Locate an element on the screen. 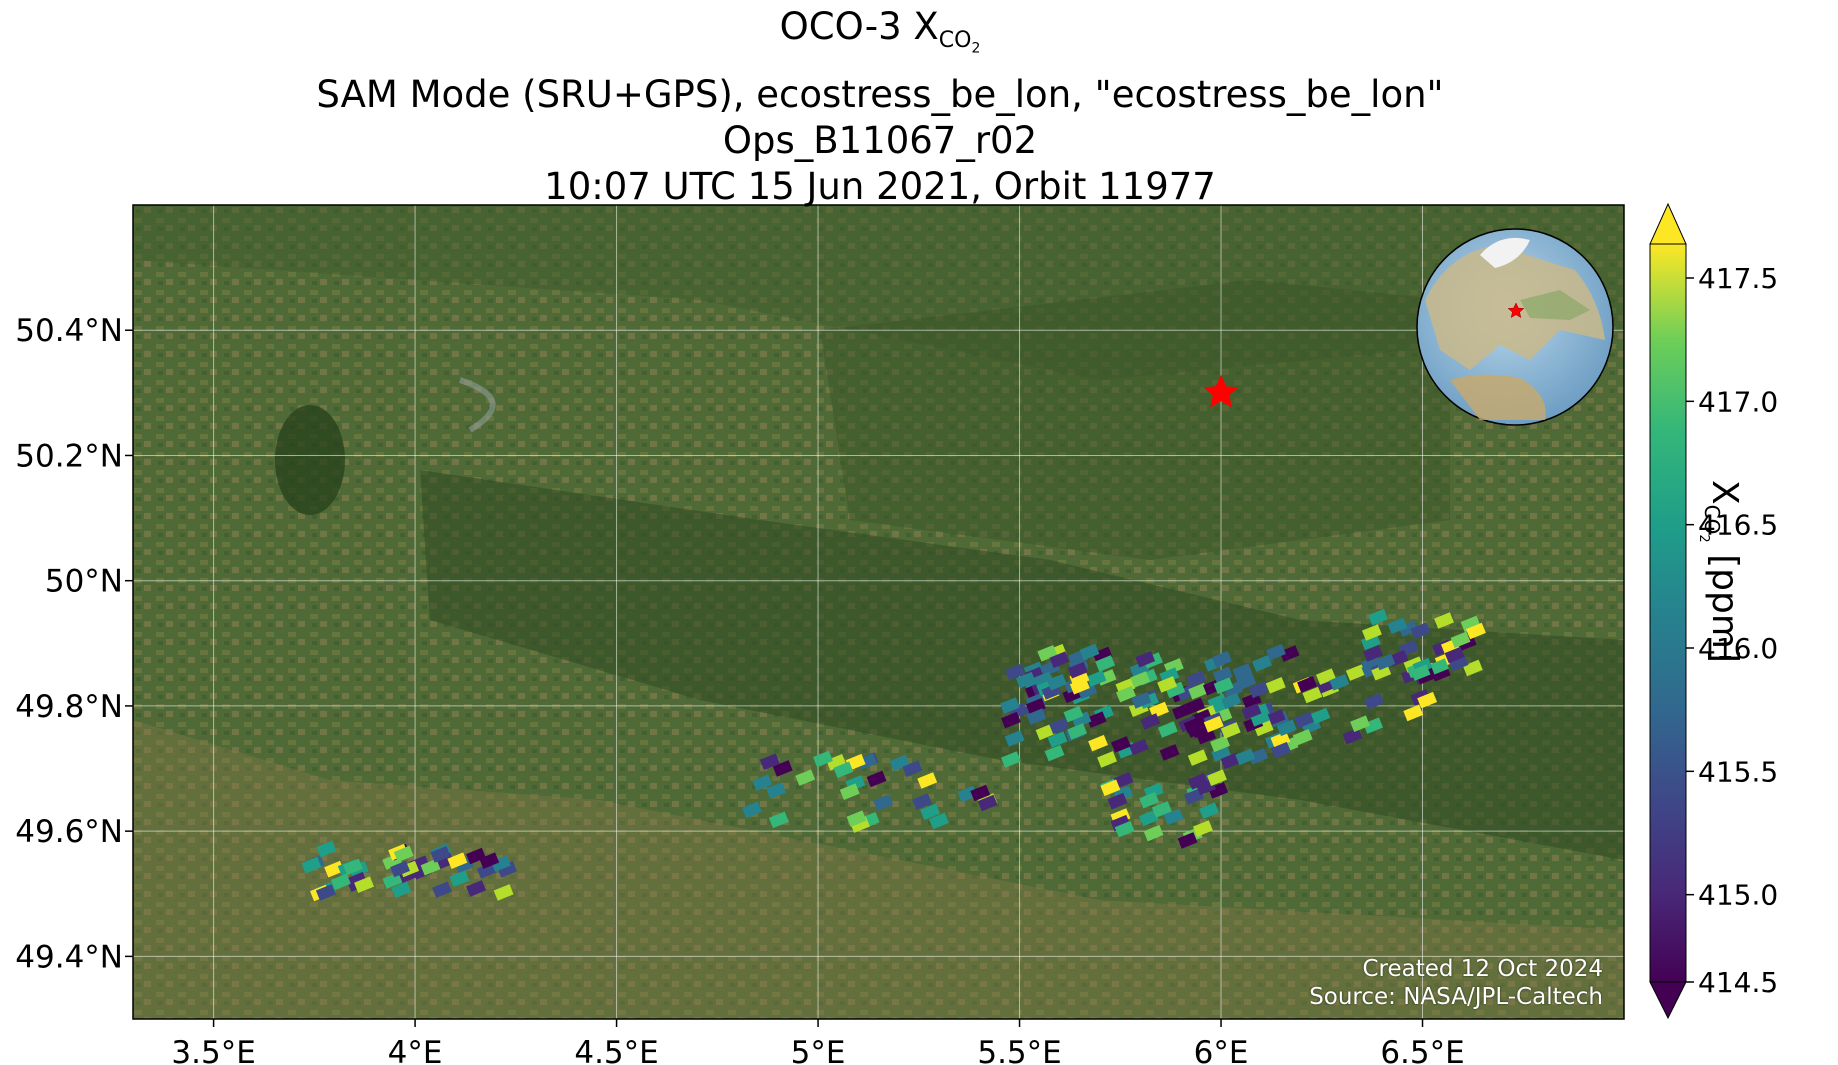 This screenshot has height=1065, width=1838. lat-tick-label: 50.2°N is located at coordinates (69, 456).